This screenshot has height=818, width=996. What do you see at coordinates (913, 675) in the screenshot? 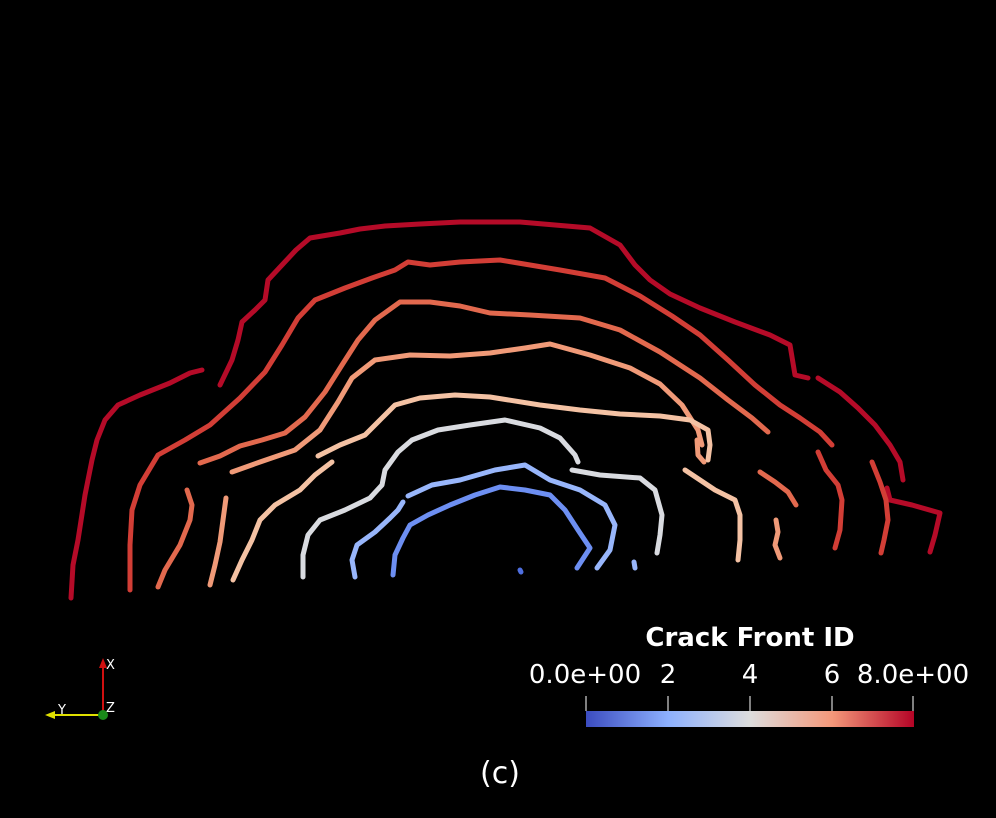
I see `tick-label-8: 8.0e+00` at bounding box center [913, 675].